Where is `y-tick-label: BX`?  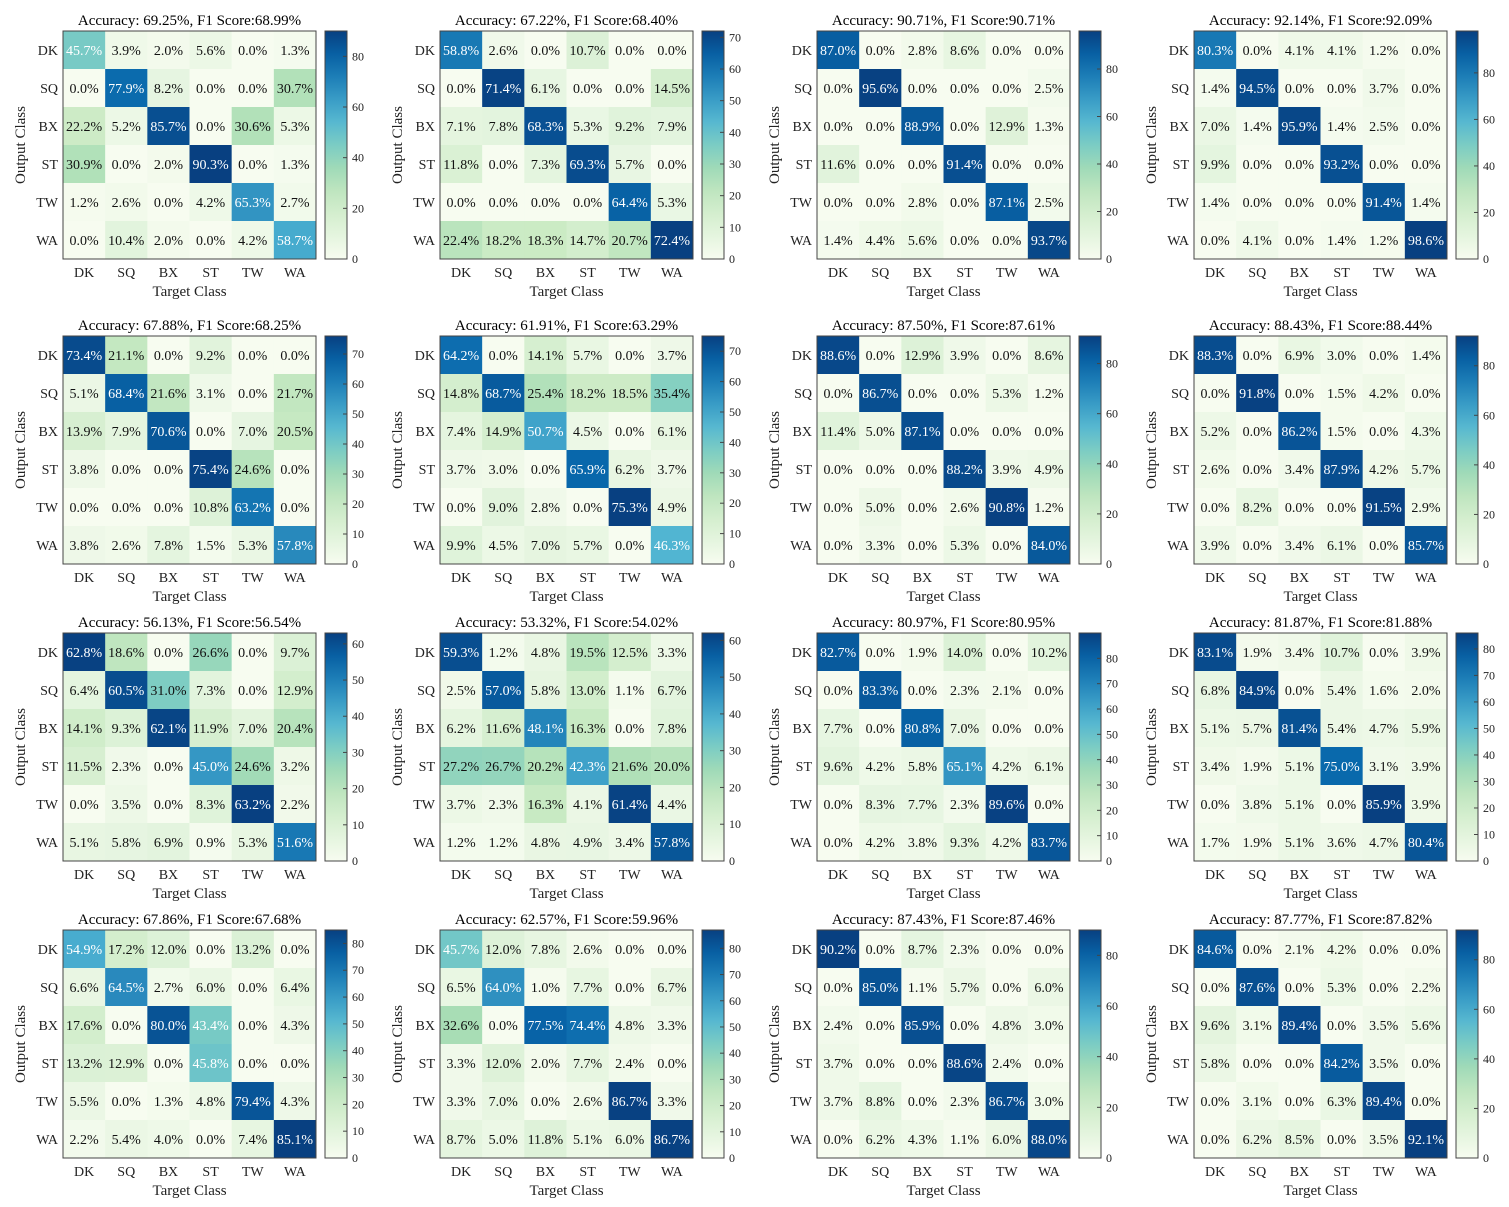
y-tick-label: BX is located at coordinates (425, 127).